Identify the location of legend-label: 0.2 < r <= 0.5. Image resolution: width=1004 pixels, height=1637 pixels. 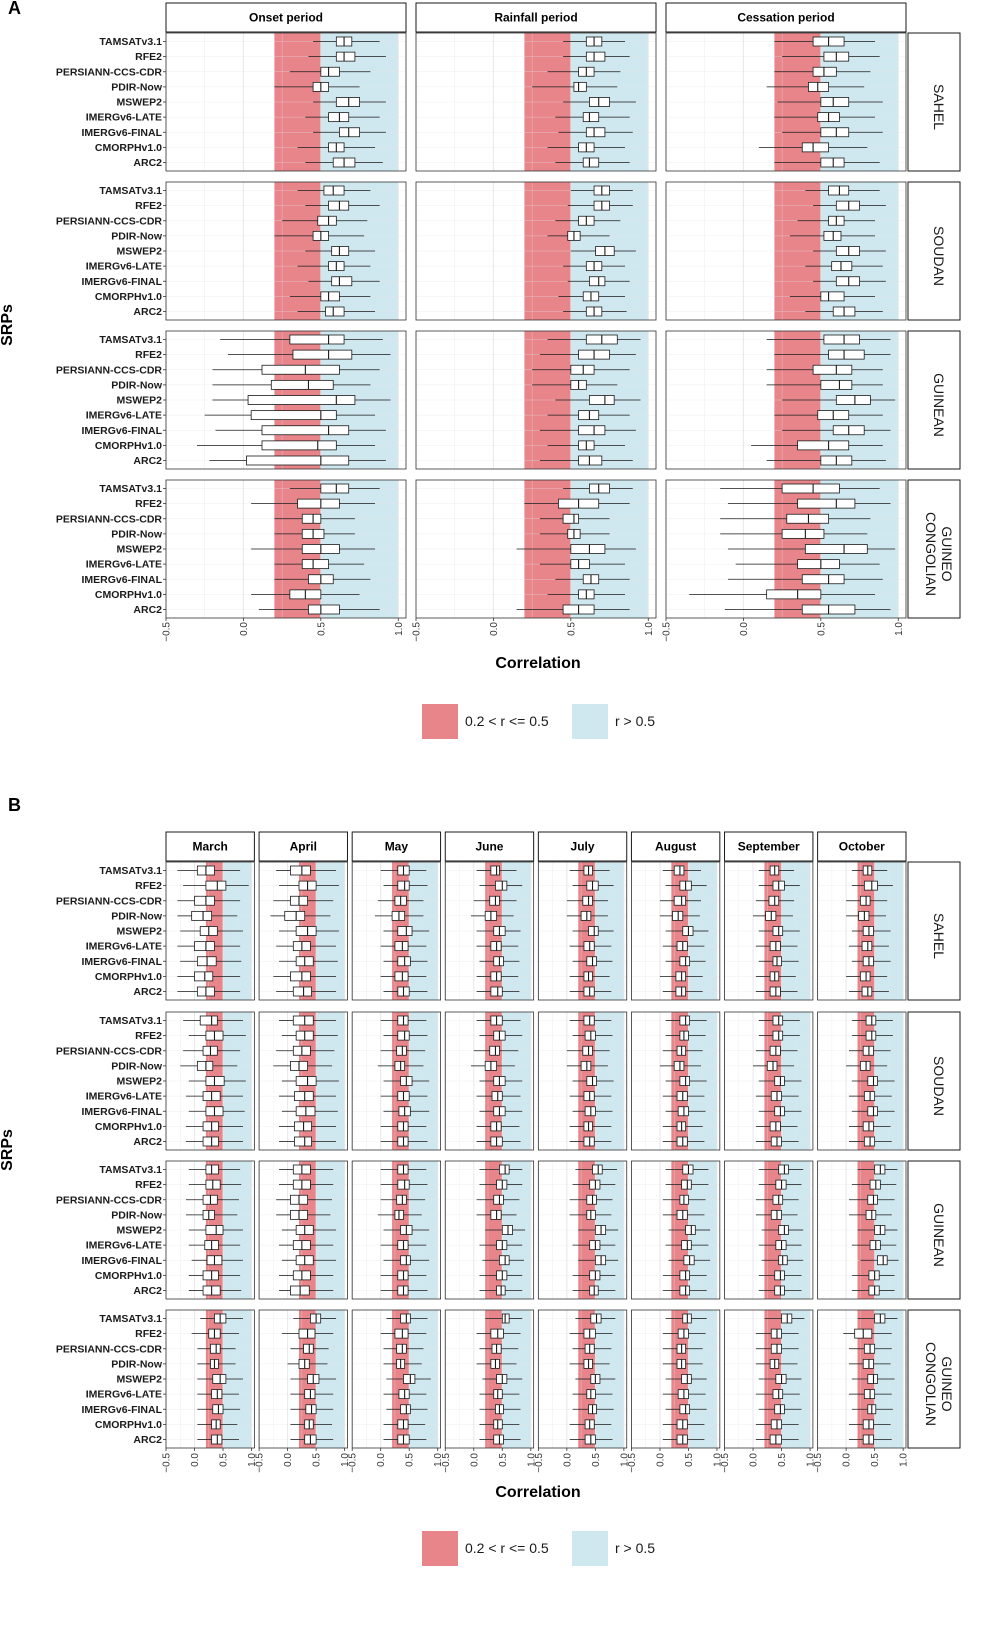
(507, 1548).